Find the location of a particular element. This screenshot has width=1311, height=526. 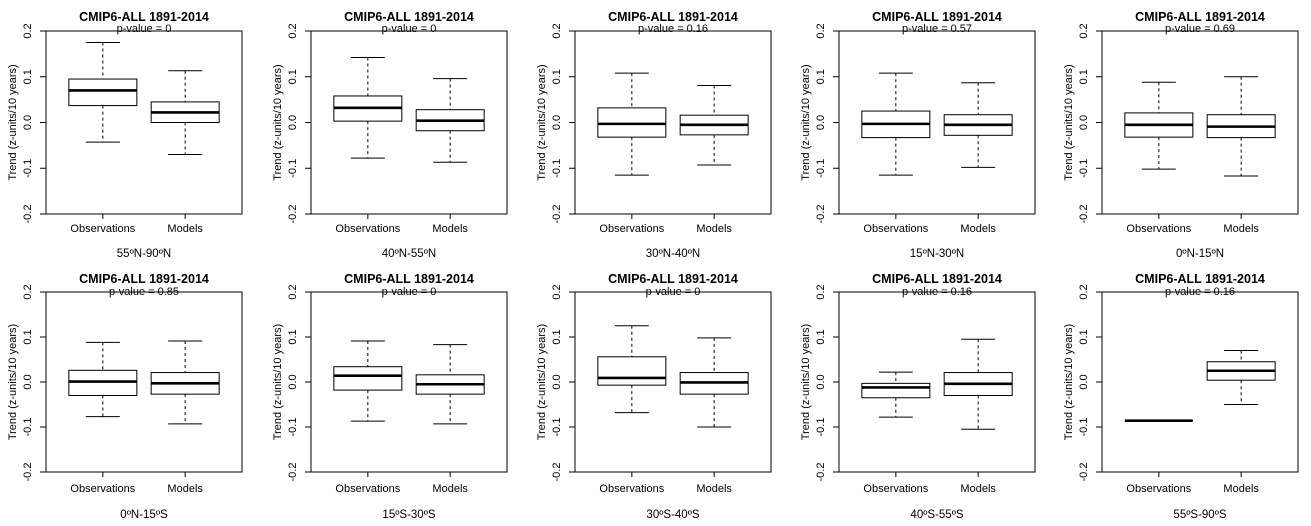

region-label: 30ºS-40ºS is located at coordinates (672, 515).